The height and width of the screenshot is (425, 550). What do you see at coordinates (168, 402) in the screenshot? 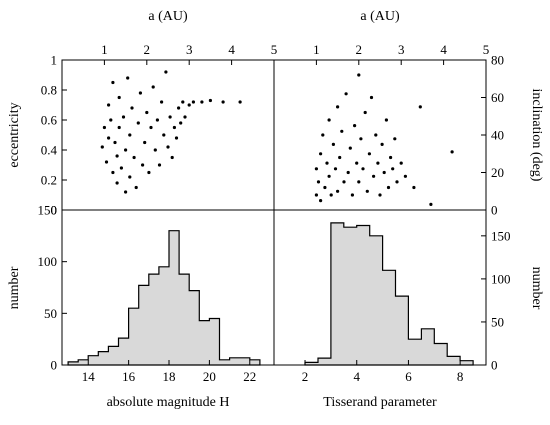
I see `bottom-left-xlabel: absolute magnitude H` at bounding box center [168, 402].